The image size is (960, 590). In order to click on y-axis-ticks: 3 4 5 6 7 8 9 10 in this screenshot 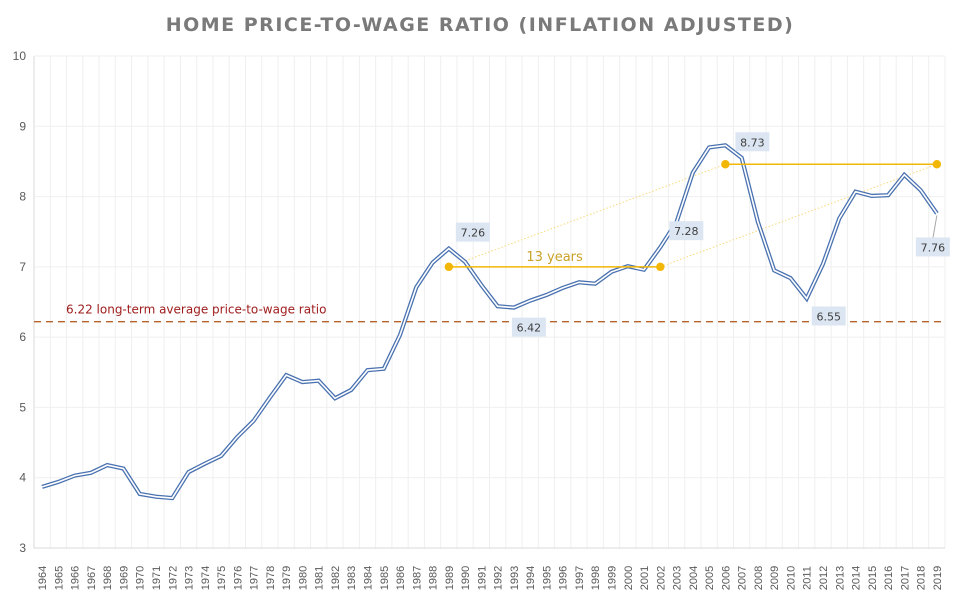, I will do `click(20, 302)`.